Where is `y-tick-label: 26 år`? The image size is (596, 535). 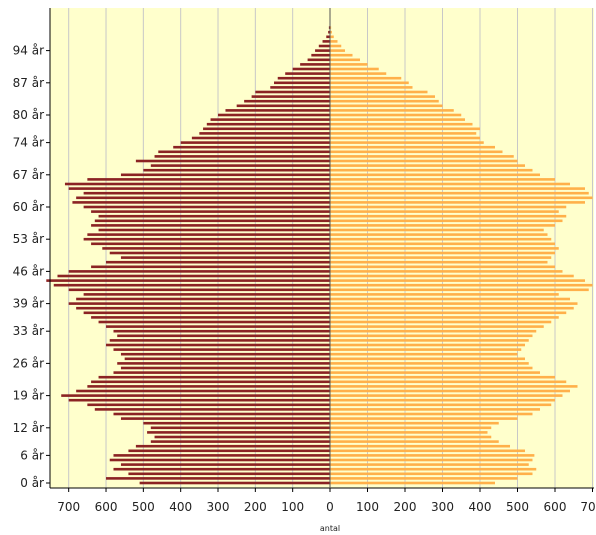
y-tick-label: 26 år is located at coordinates (28, 363).